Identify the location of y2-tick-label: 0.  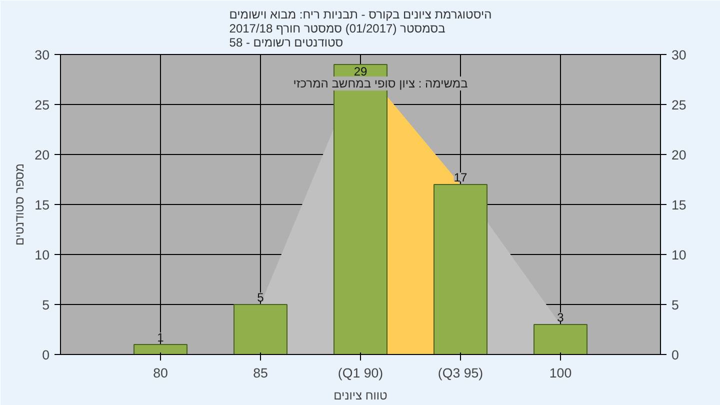
(675, 355).